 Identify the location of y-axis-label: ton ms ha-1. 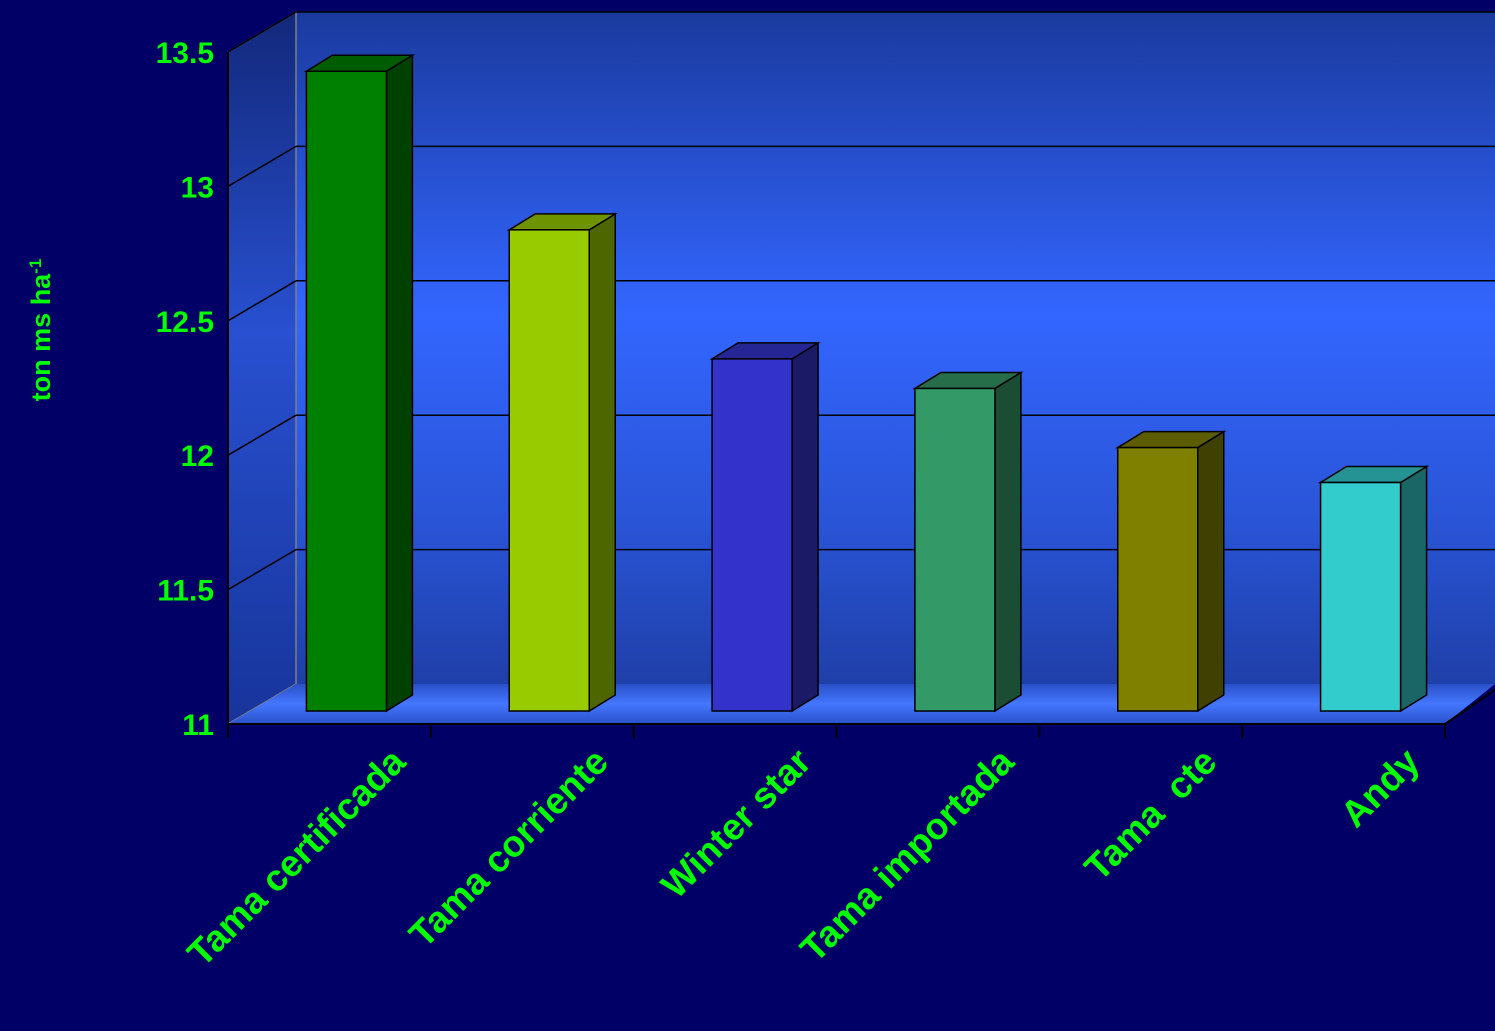
(41, 330).